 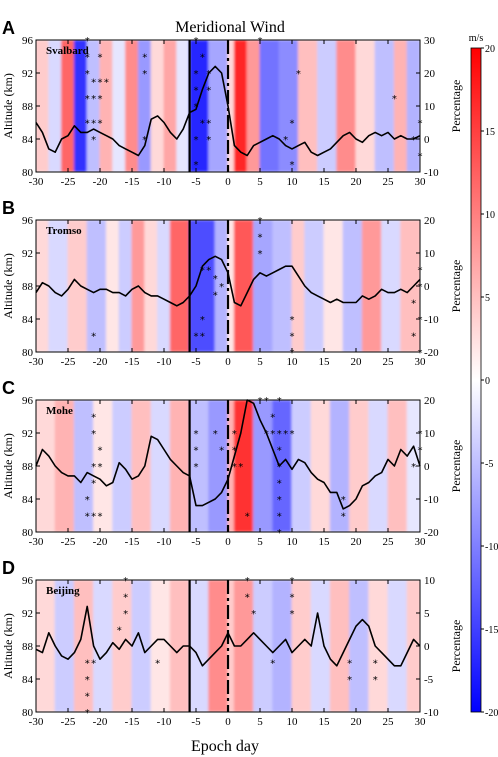 What do you see at coordinates (28, 353) in the screenshot?
I see `y-tick-label: 80` at bounding box center [28, 353].